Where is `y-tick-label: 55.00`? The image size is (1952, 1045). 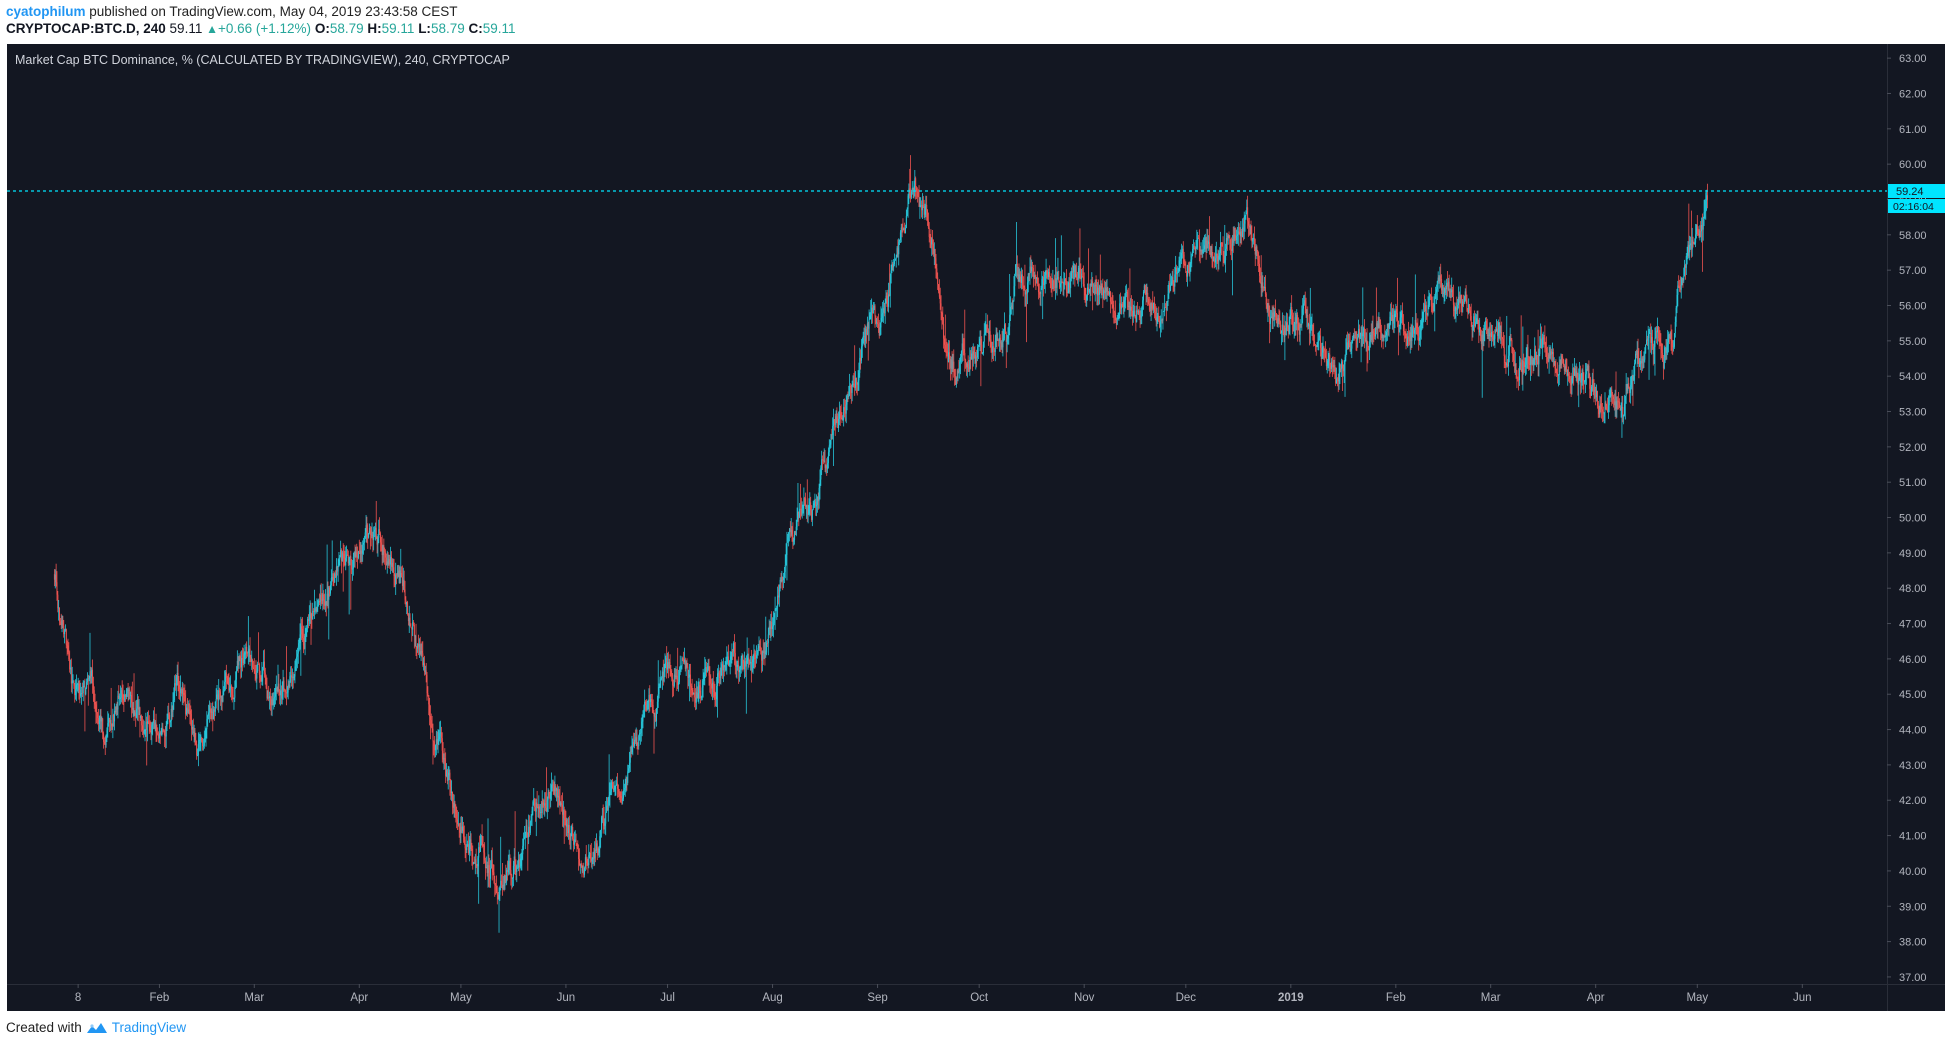
y-tick-label: 55.00 is located at coordinates (1913, 342).